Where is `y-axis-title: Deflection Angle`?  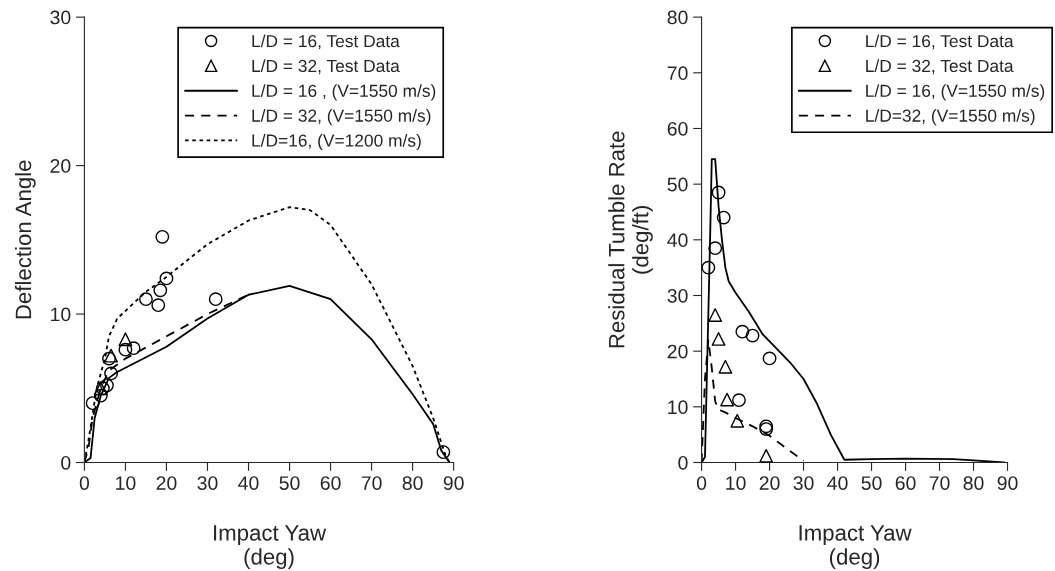 y-axis-title: Deflection Angle is located at coordinates (25, 239).